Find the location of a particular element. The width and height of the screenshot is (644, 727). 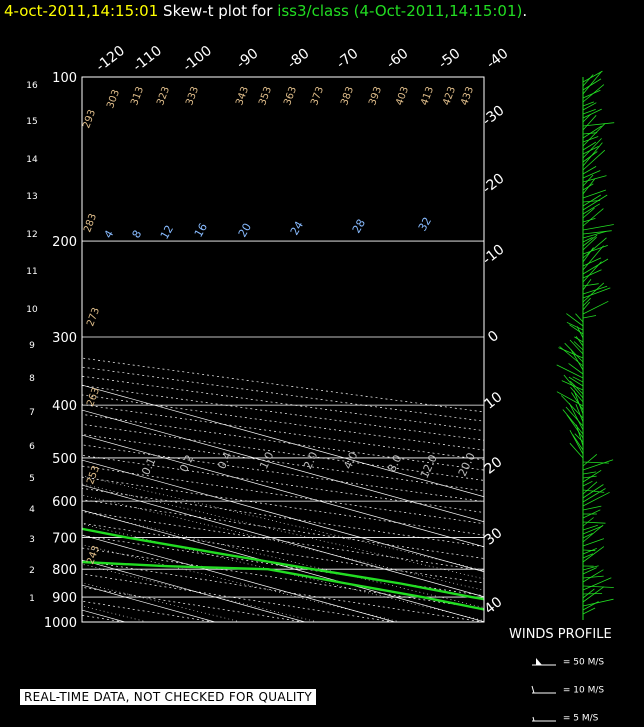

dry-adiabat-label: 293 is located at coordinates (89, 119).